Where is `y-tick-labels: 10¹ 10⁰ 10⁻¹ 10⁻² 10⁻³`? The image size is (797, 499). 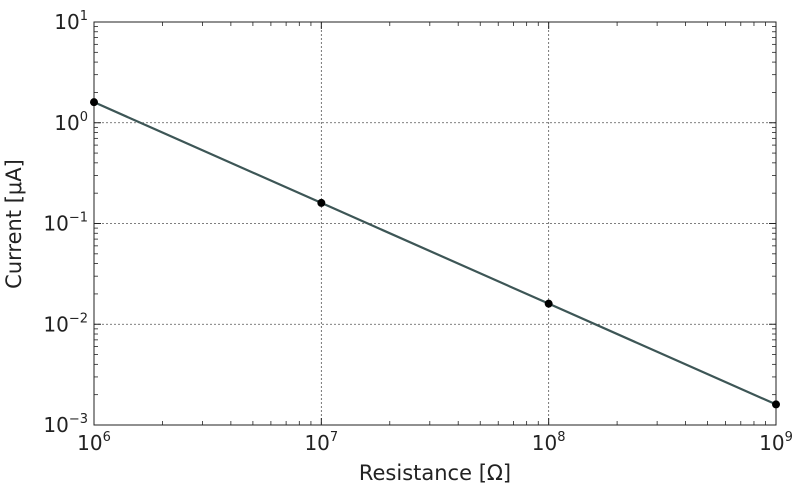
y-tick-labels: 10¹ 10⁰ 10⁻¹ 10⁻² 10⁻³ is located at coordinates (65, 223).